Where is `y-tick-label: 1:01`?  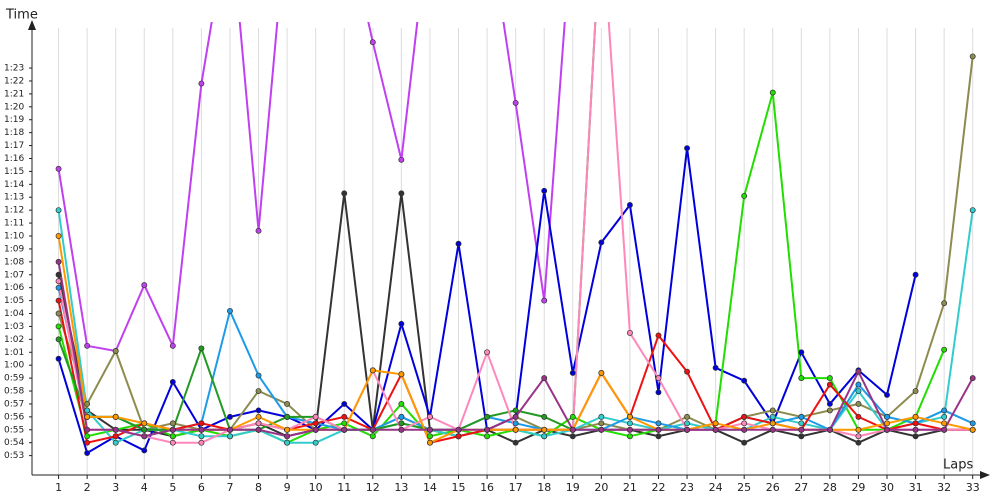
y-tick-label: 1:01 is located at coordinates (14, 353).